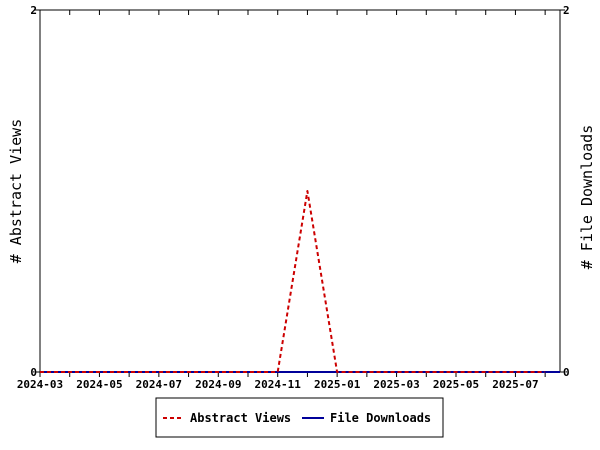  Describe the element at coordinates (566, 372) in the screenshot. I see `right-y-tick-label-0: 0` at that location.